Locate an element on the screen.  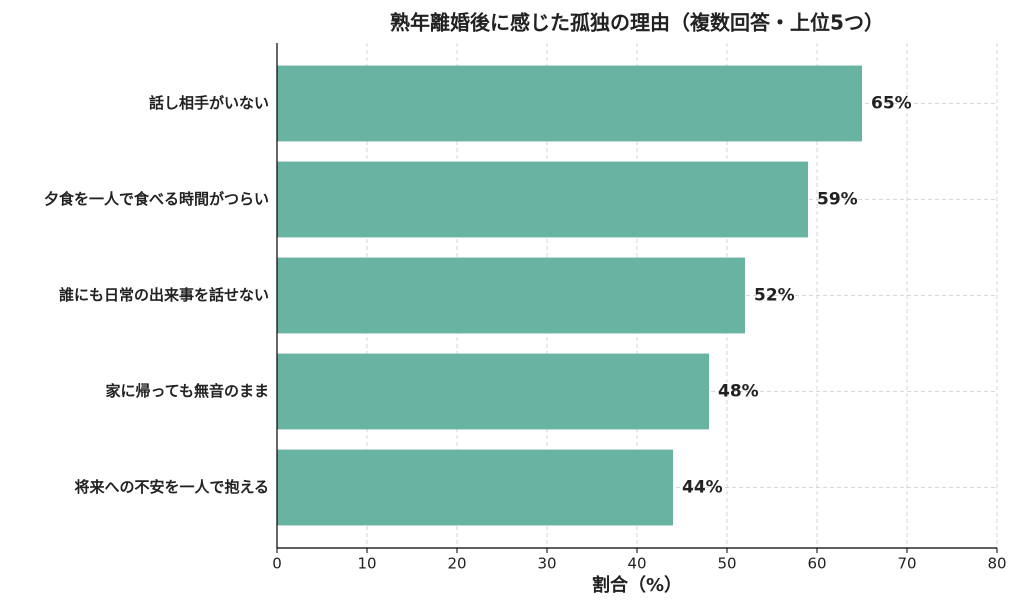
x-tick-label: 80 is located at coordinates (996, 564).